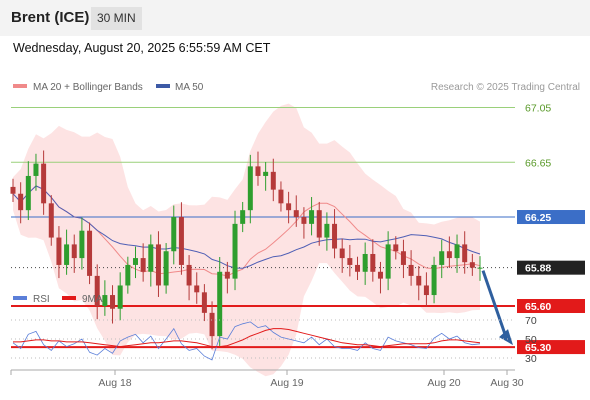  Describe the element at coordinates (41, 299) in the screenshot. I see `legend-label-rsi: RSI` at that location.